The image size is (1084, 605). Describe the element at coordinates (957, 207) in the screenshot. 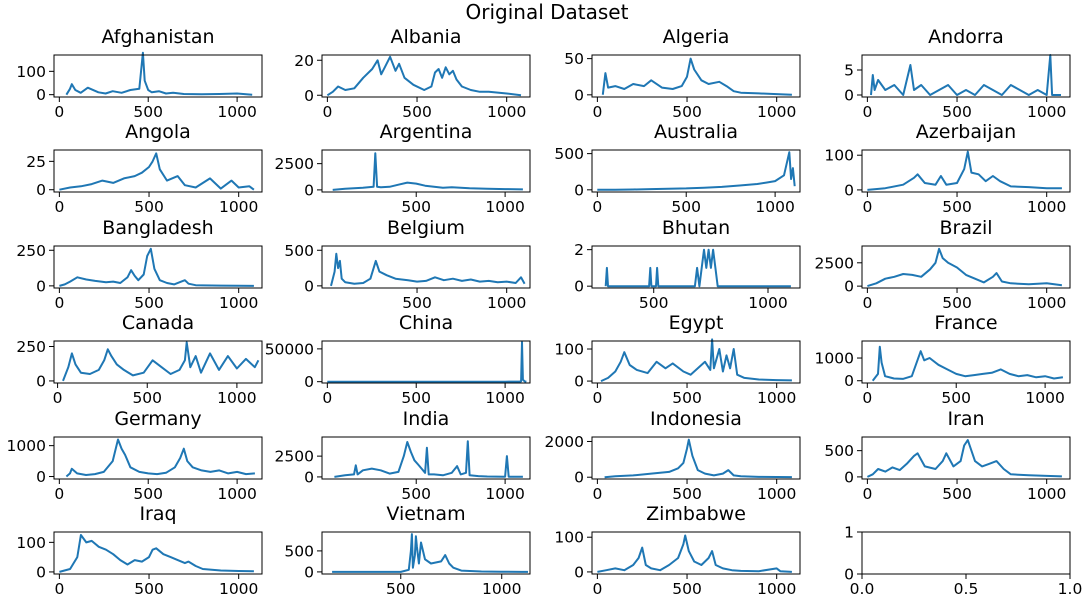

I see `x-tick-label-azerbaijan: 500` at that location.